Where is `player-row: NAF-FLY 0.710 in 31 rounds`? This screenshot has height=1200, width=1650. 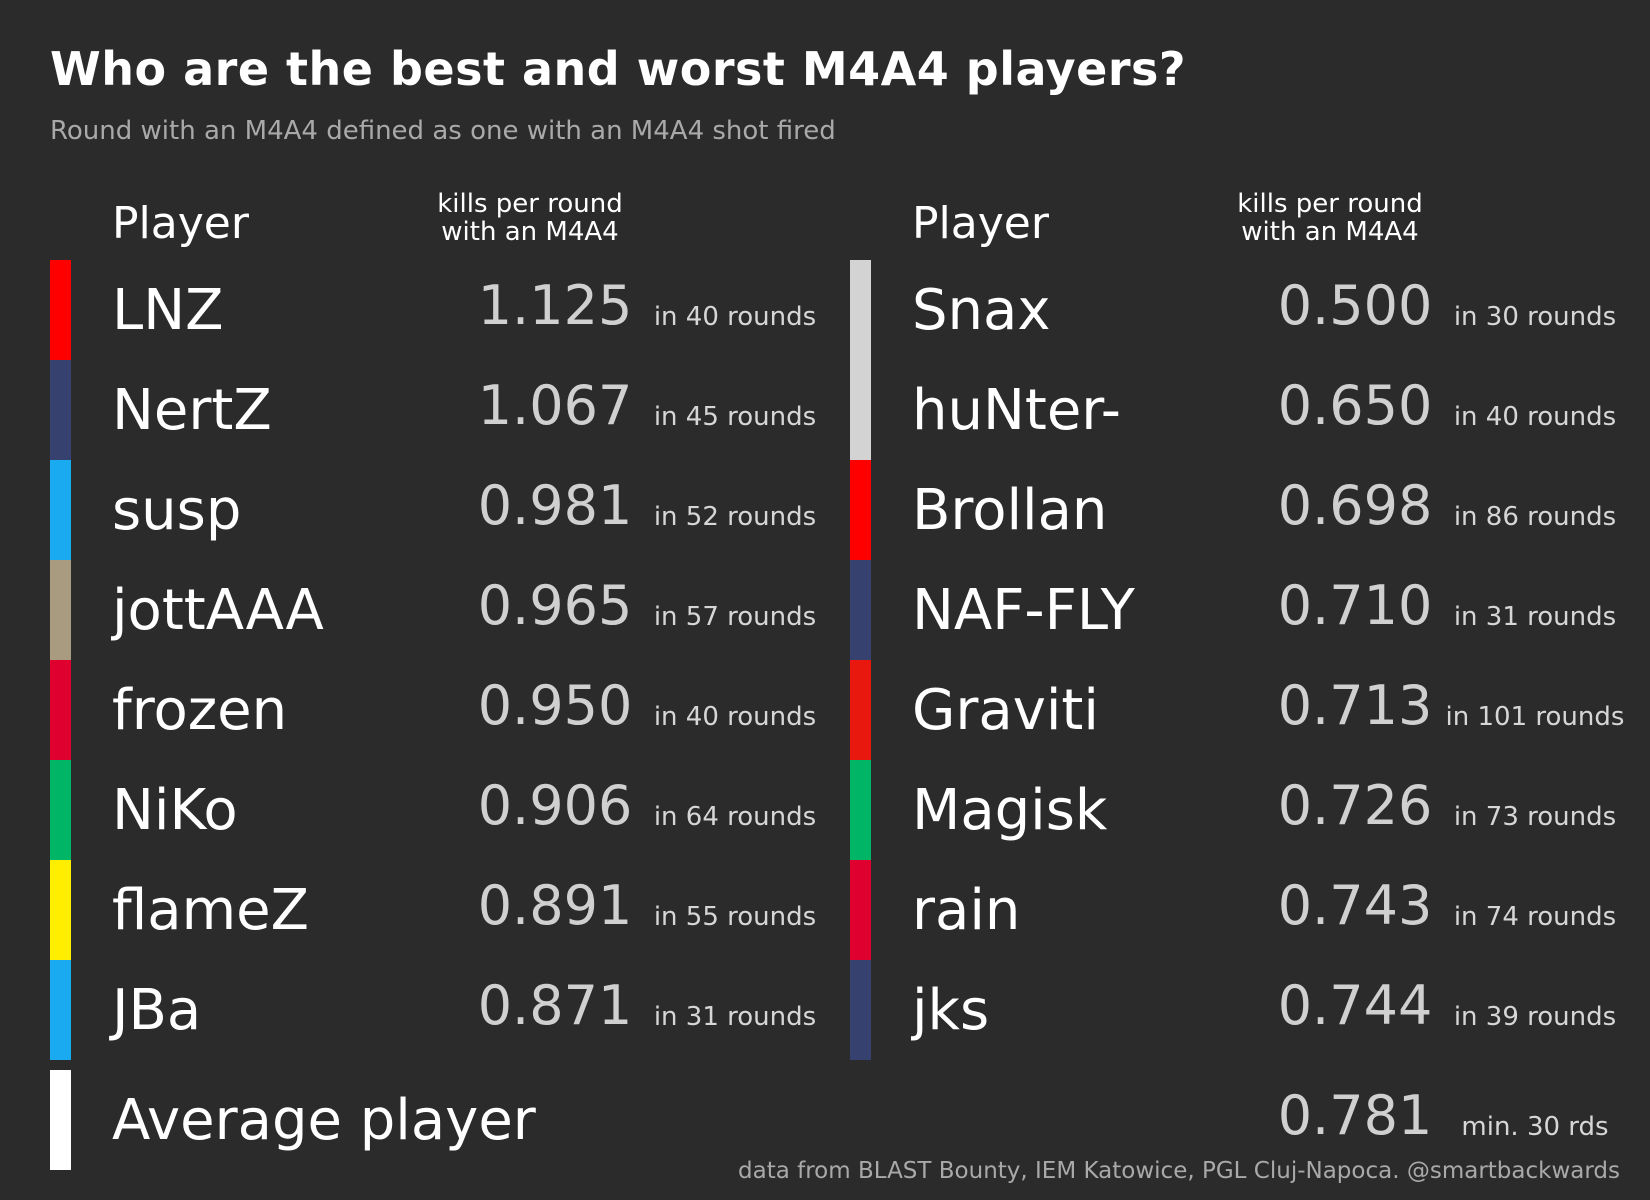
player-row: NAF-FLY 0.710 in 31 rounds is located at coordinates (1233, 610).